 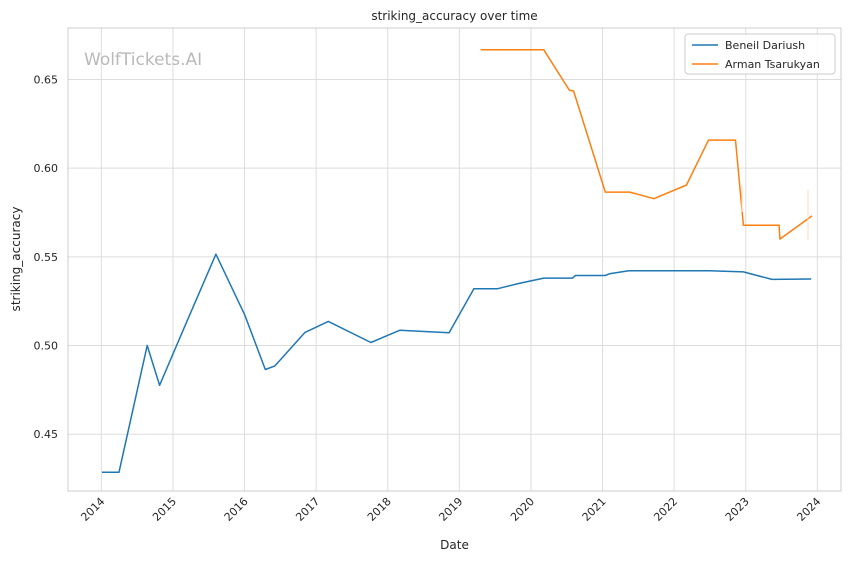 I want to click on y-tick-label: 0.55, so click(x=46, y=257).